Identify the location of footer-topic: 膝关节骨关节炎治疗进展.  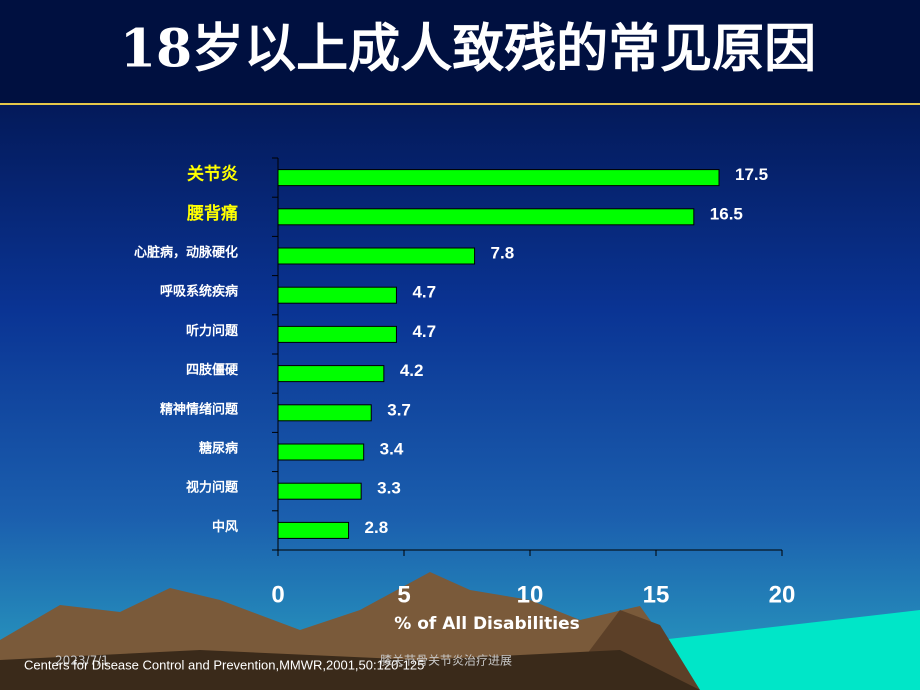
(446, 661).